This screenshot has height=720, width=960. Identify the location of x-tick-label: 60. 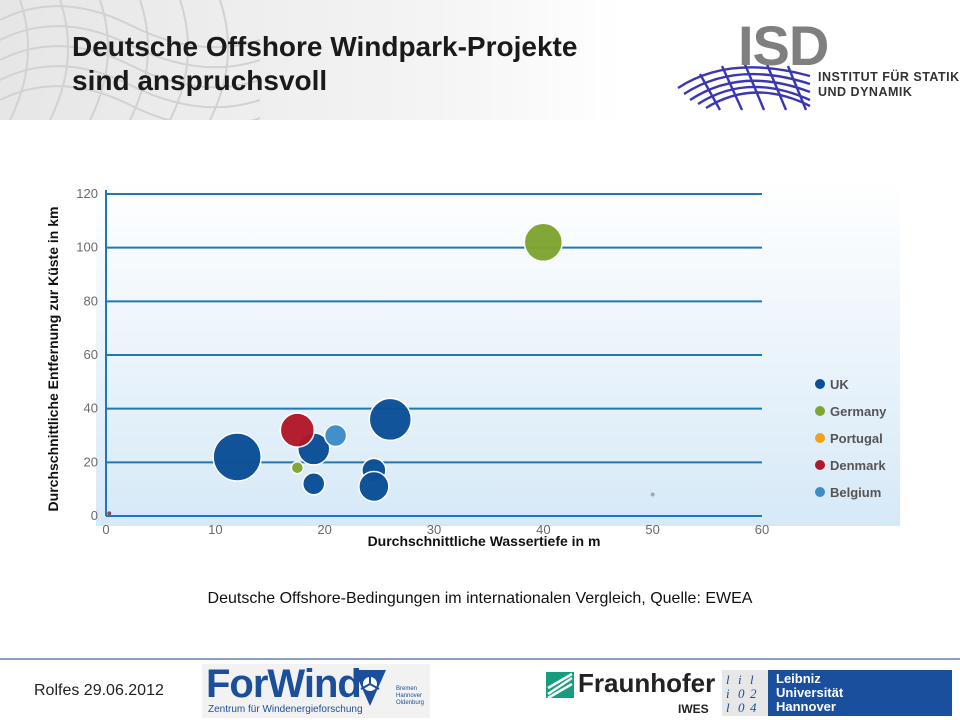
(762, 529).